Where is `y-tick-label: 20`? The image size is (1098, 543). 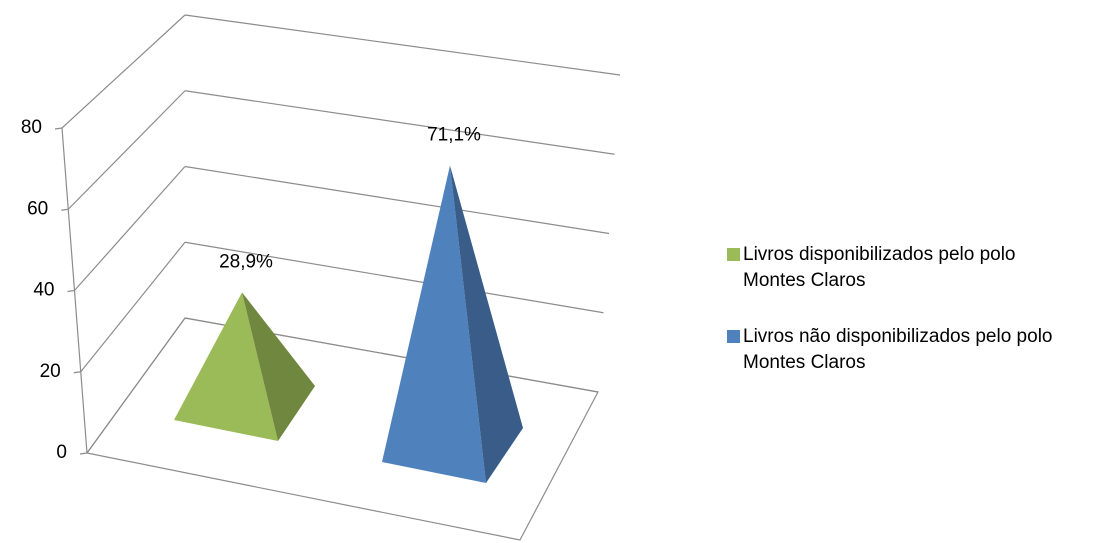 y-tick-label: 20 is located at coordinates (50, 371).